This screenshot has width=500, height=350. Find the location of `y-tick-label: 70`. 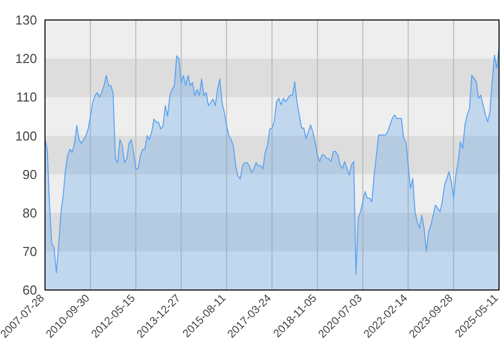

y-tick-label: 70 is located at coordinates (29, 251).